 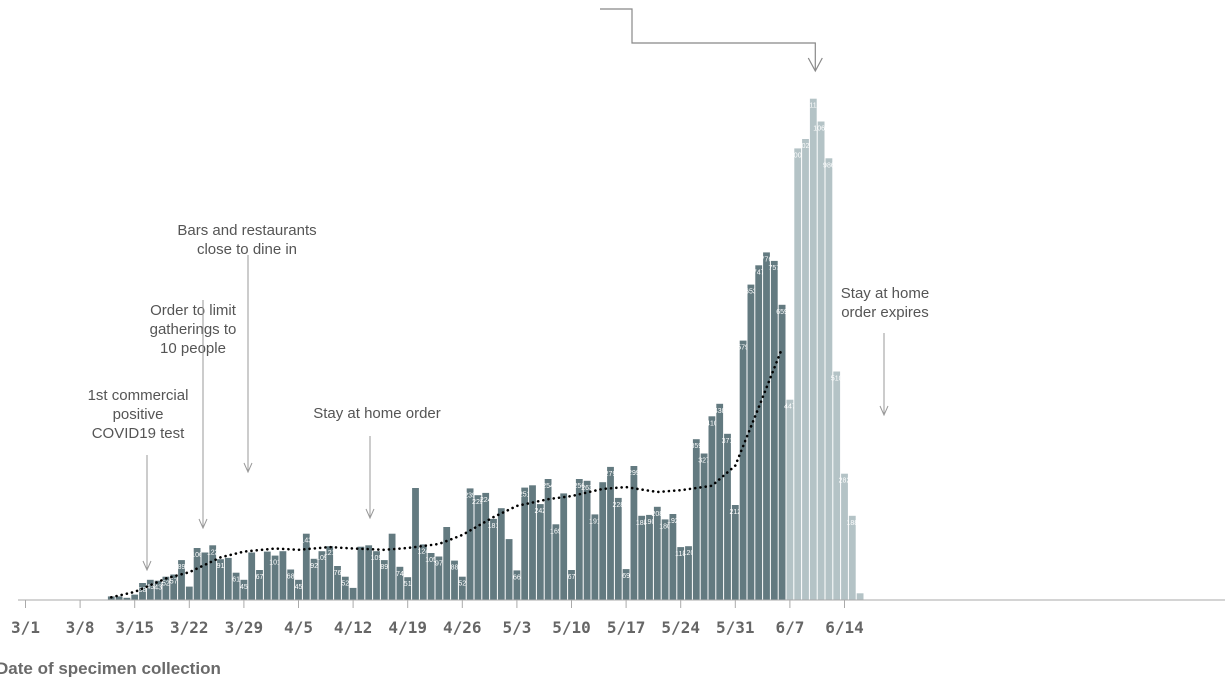 I want to click on bar-label: 251, so click(x=525, y=495).